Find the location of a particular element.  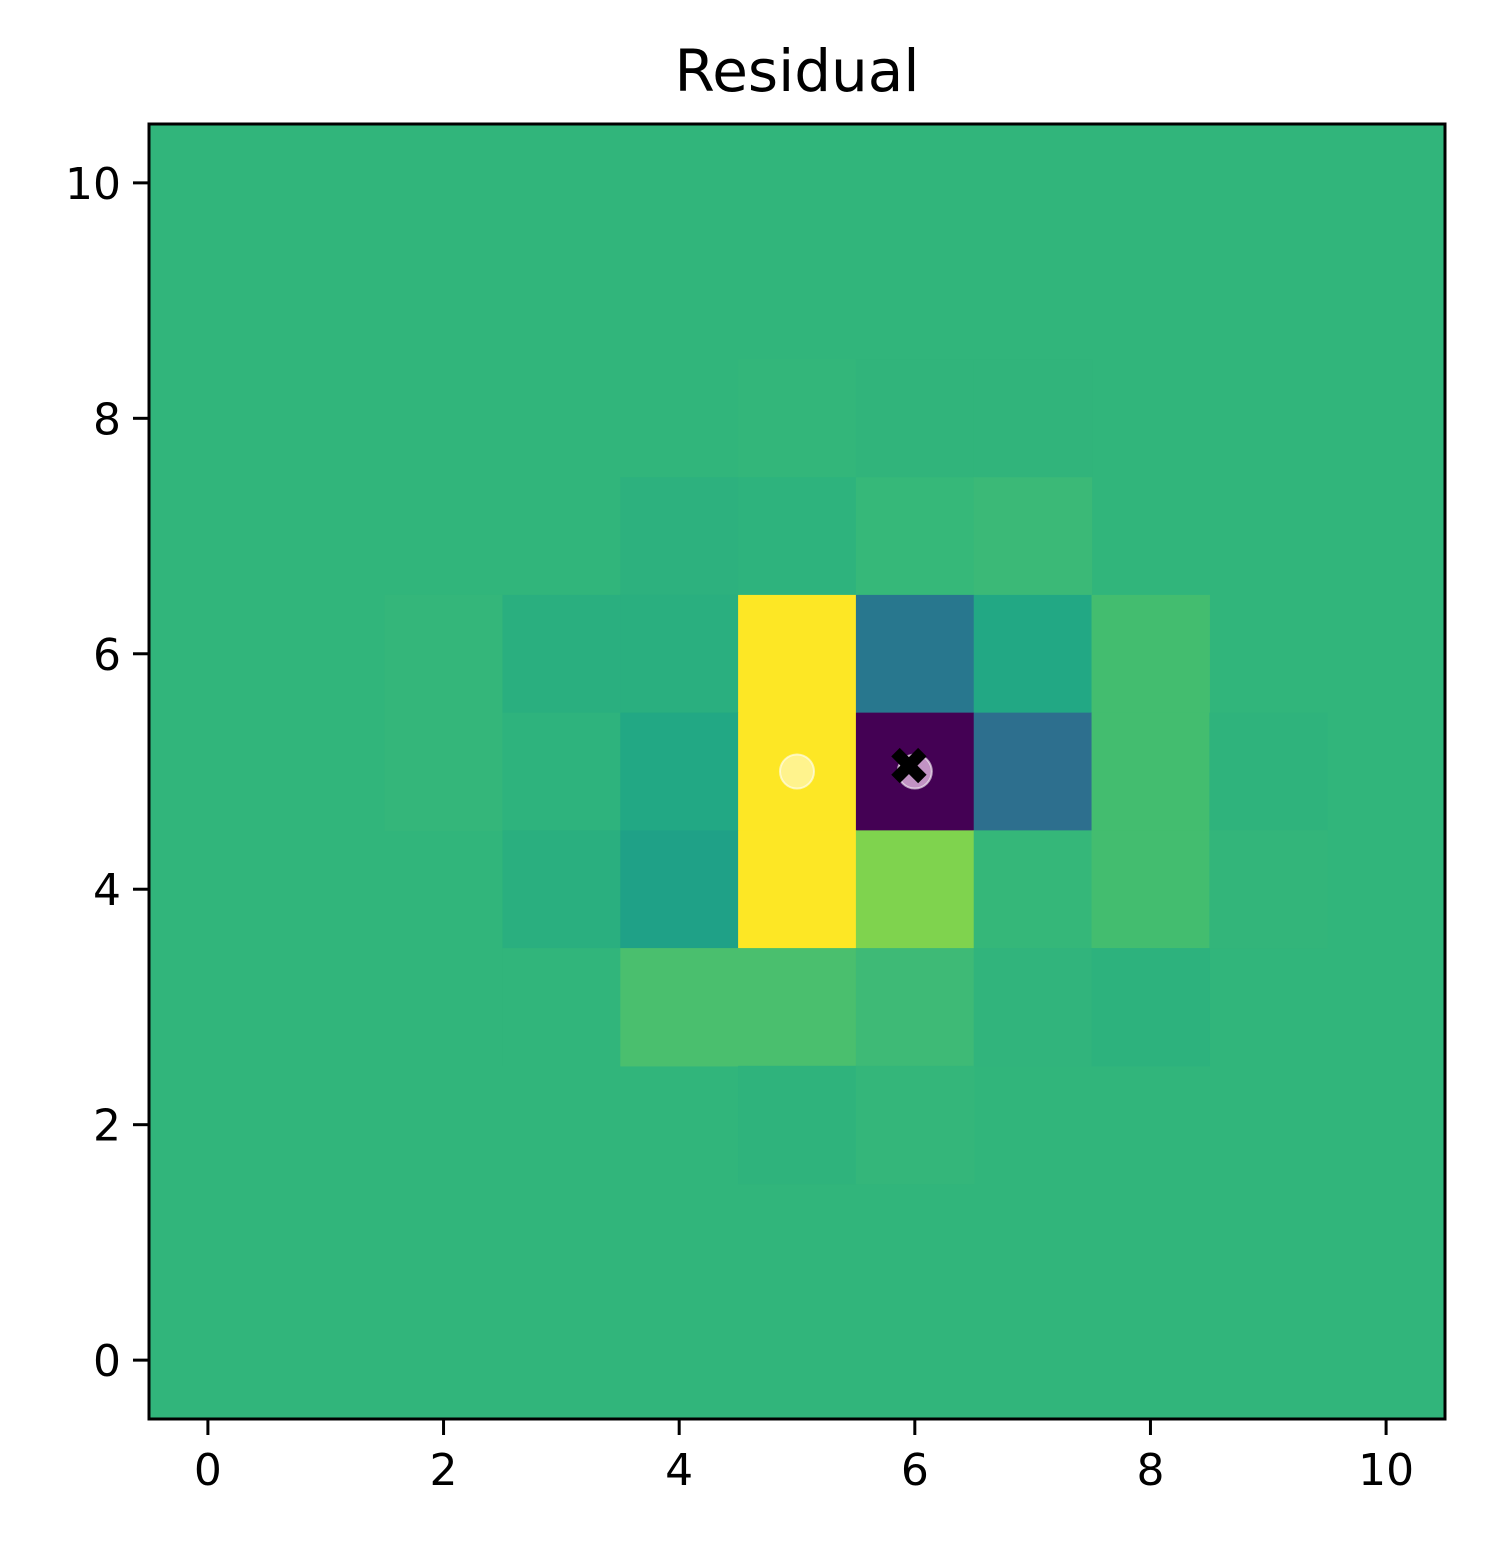

y-tick-label: 0 is located at coordinates (107, 1361).